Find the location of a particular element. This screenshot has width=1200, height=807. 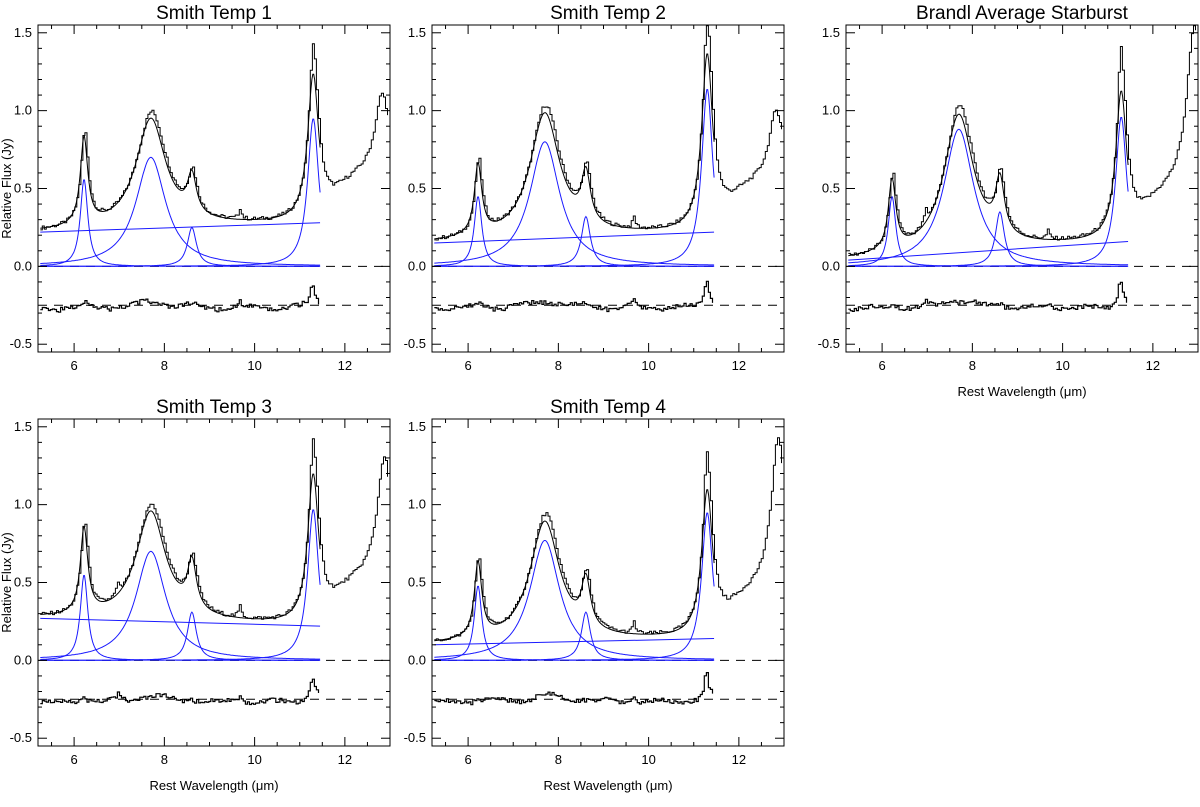

plot-area: 6 8 10 12 -0.5 0.0 0.5 1.0 1.5 is located at coordinates (594, 198).